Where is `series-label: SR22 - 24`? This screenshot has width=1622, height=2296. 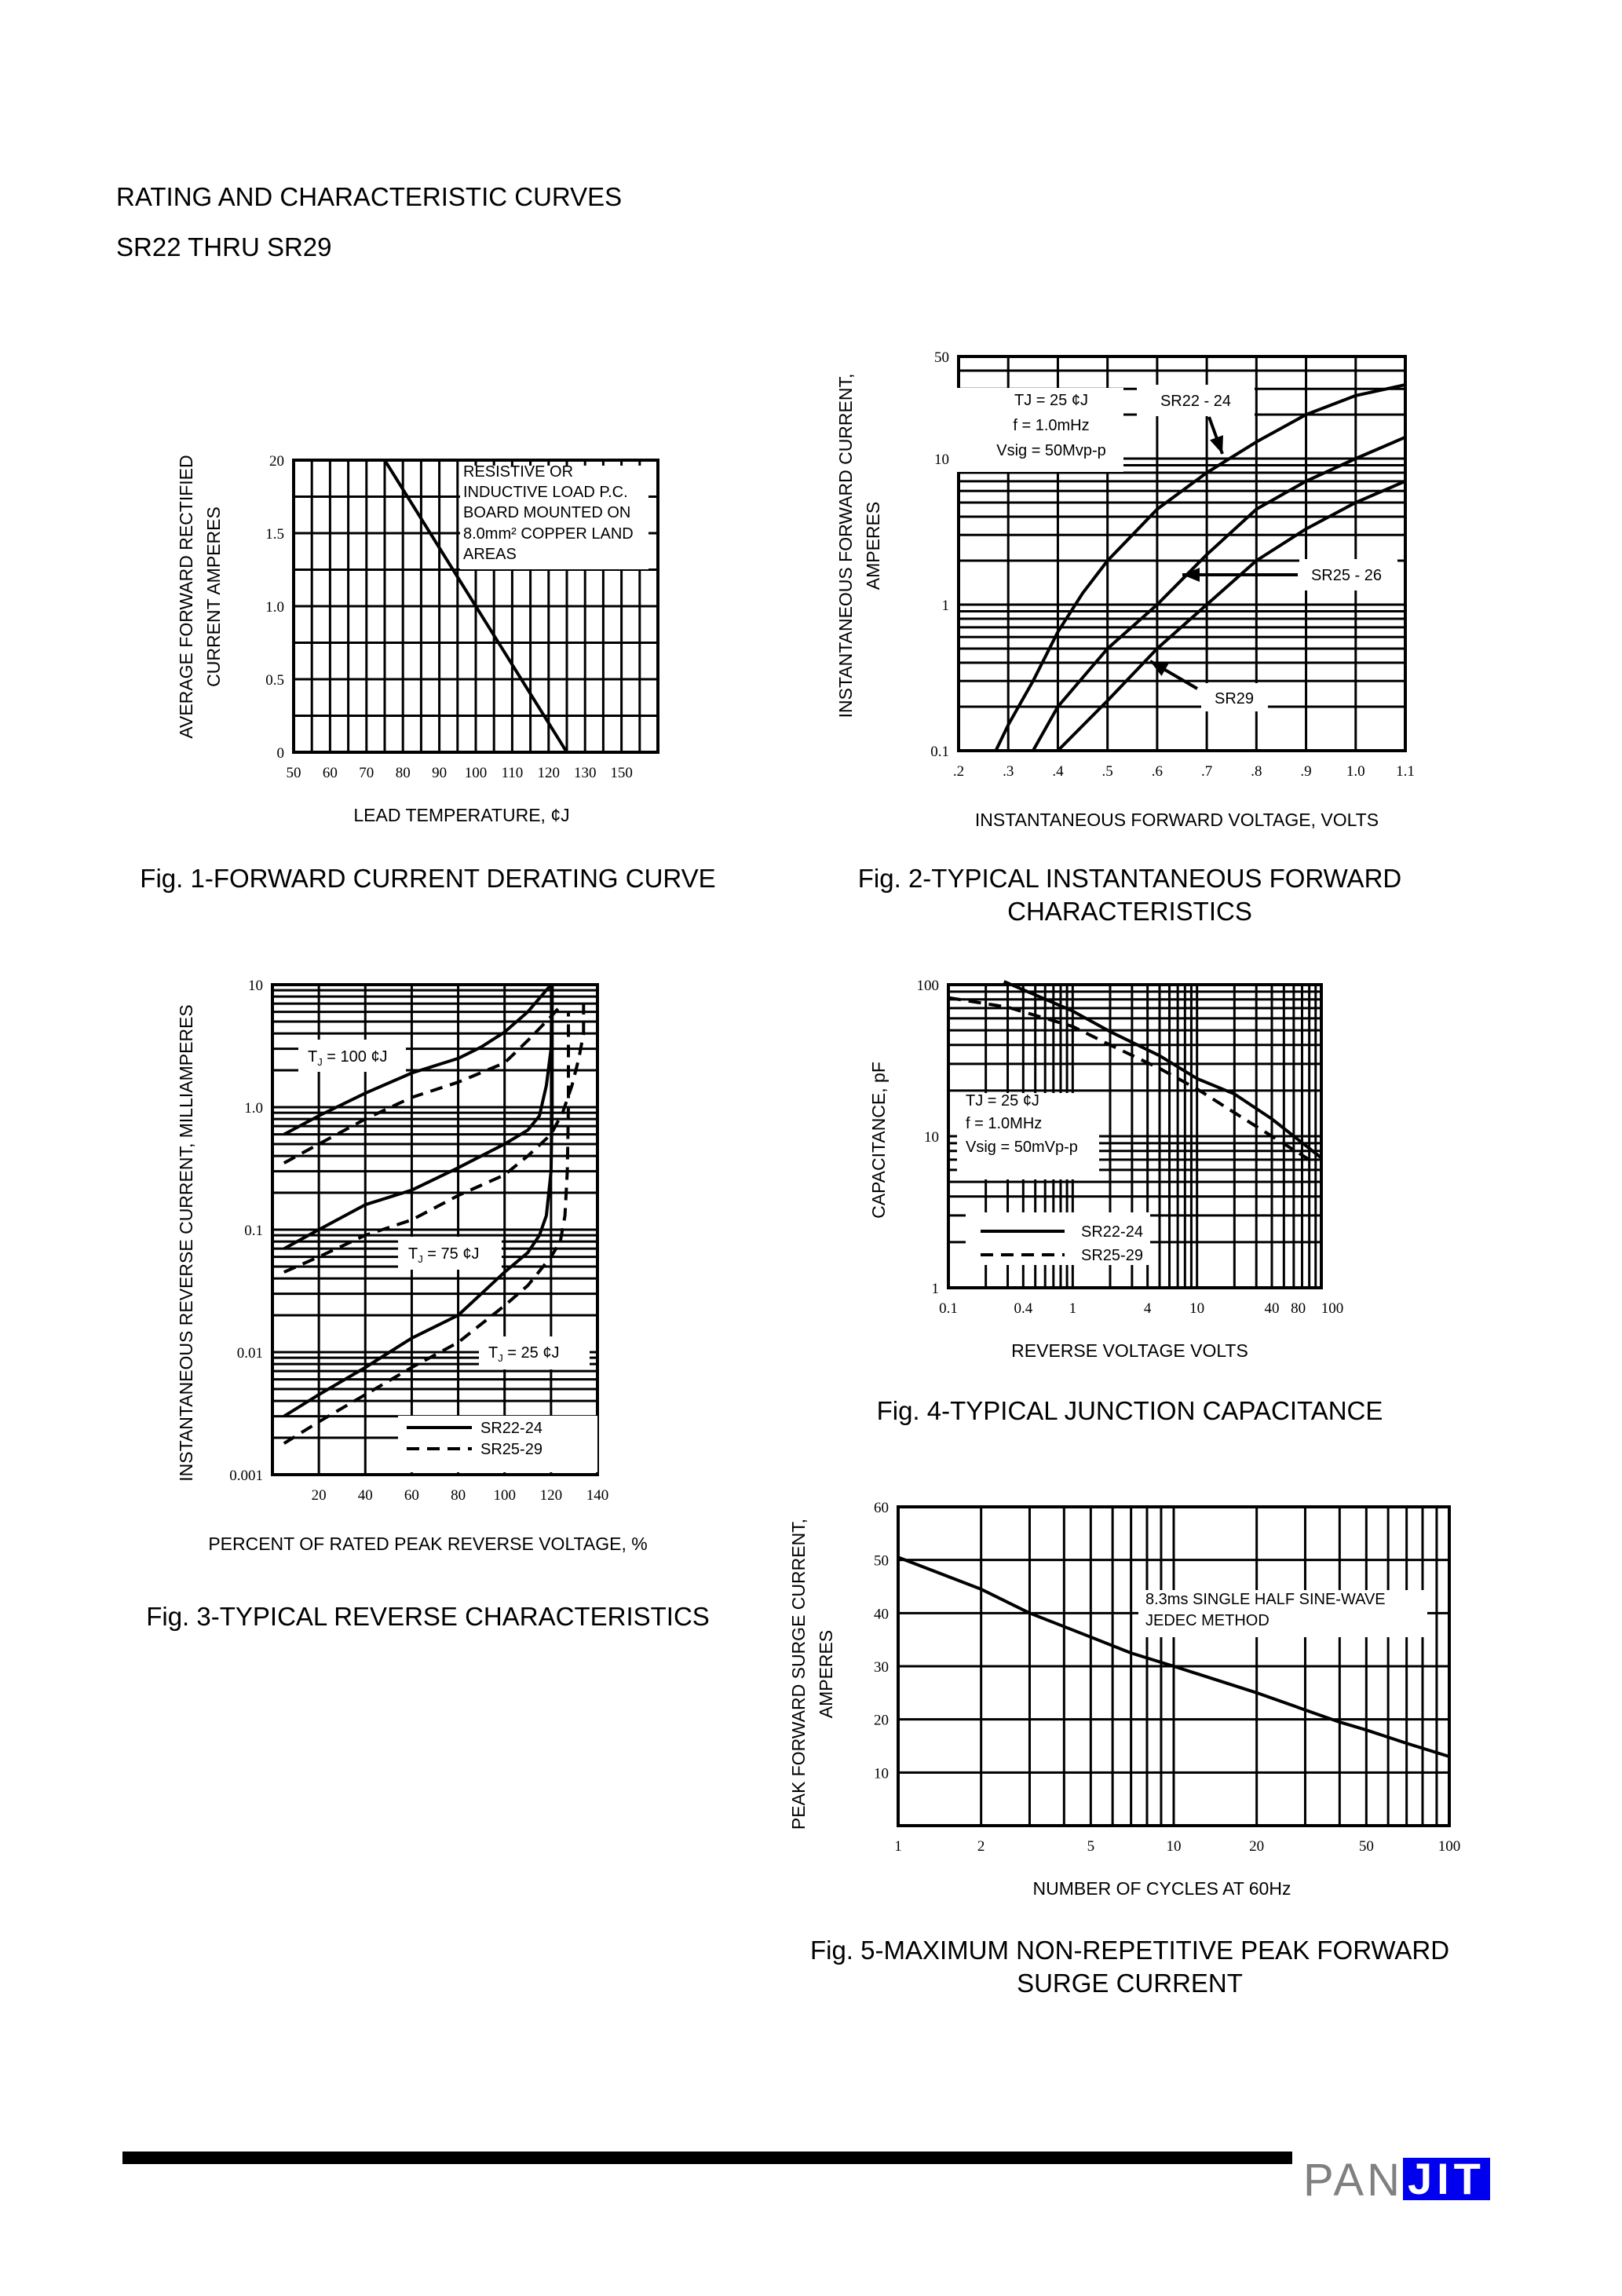 series-label: SR22 - 24 is located at coordinates (1195, 402).